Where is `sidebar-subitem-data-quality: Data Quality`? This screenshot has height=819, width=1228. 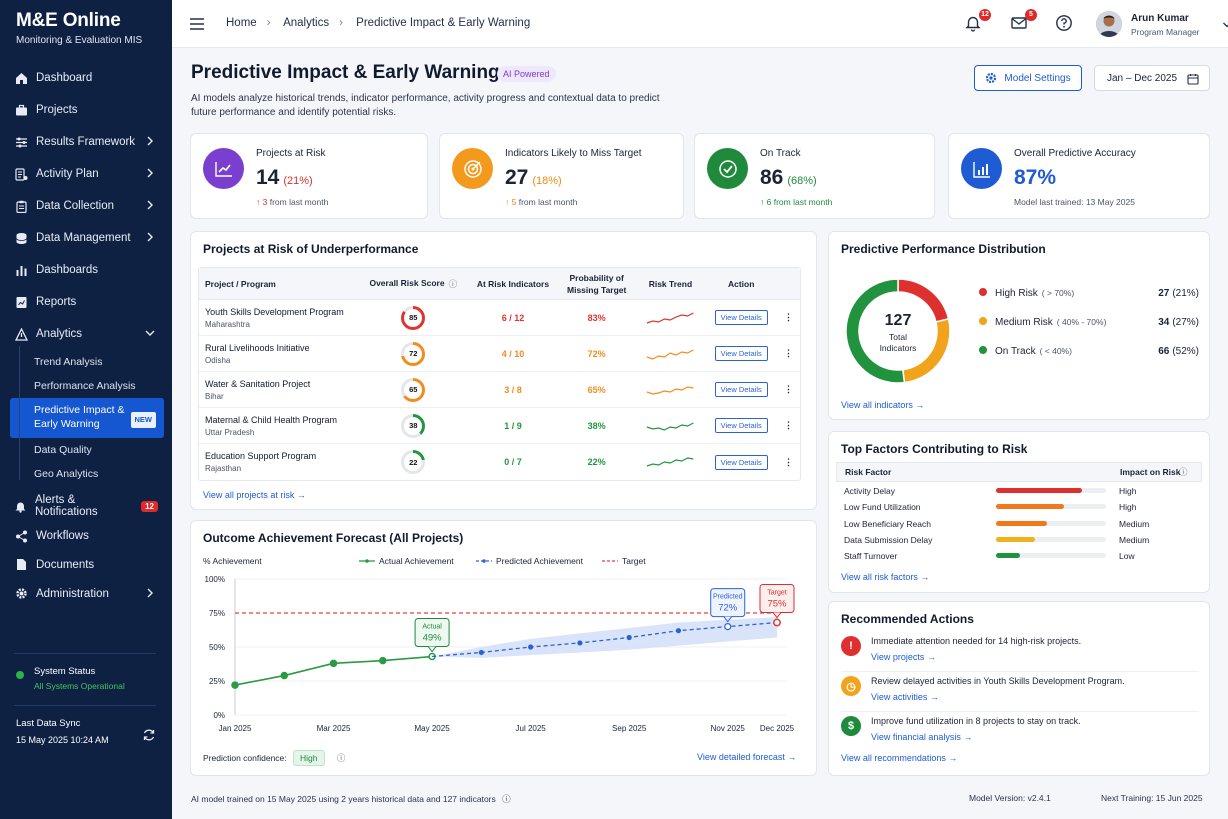 sidebar-subitem-data-quality: Data Quality is located at coordinates (63, 450).